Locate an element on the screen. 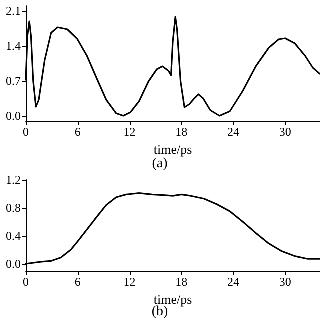 The image size is (320, 320). text: (b) is located at coordinates (160, 312).